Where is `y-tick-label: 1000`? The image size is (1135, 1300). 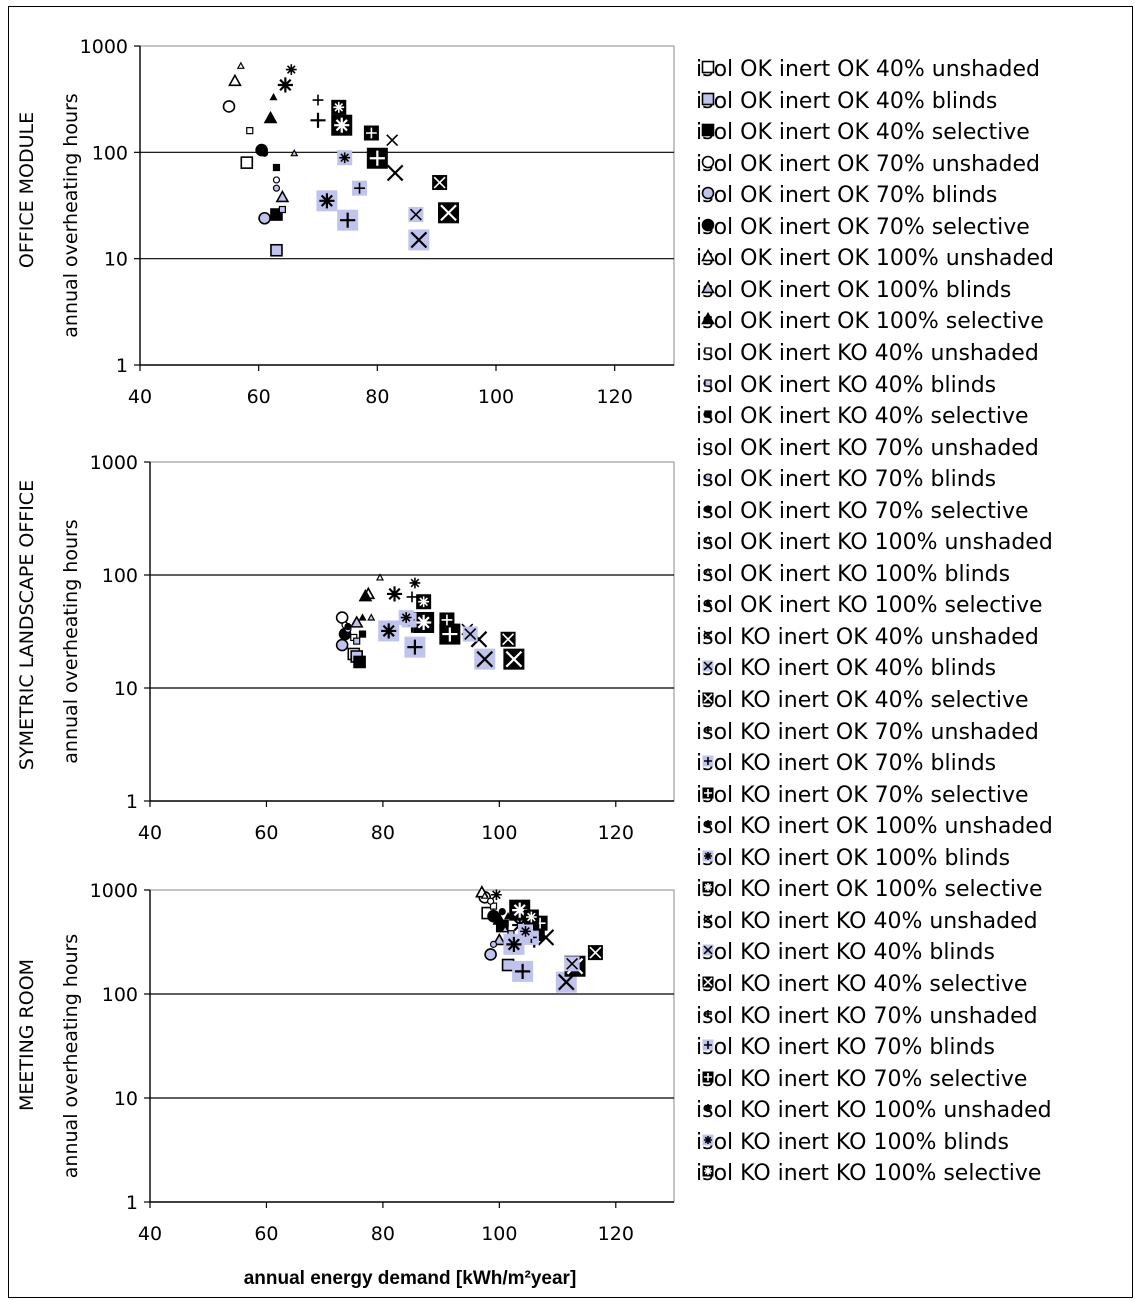
y-tick-label: 1000 is located at coordinates (104, 47).